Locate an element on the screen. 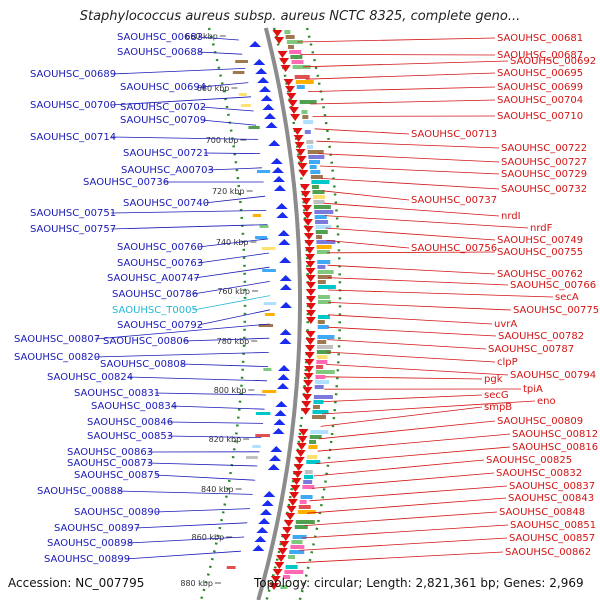  gene-label-right: SAOUHSC_00692 is located at coordinates (553, 61).